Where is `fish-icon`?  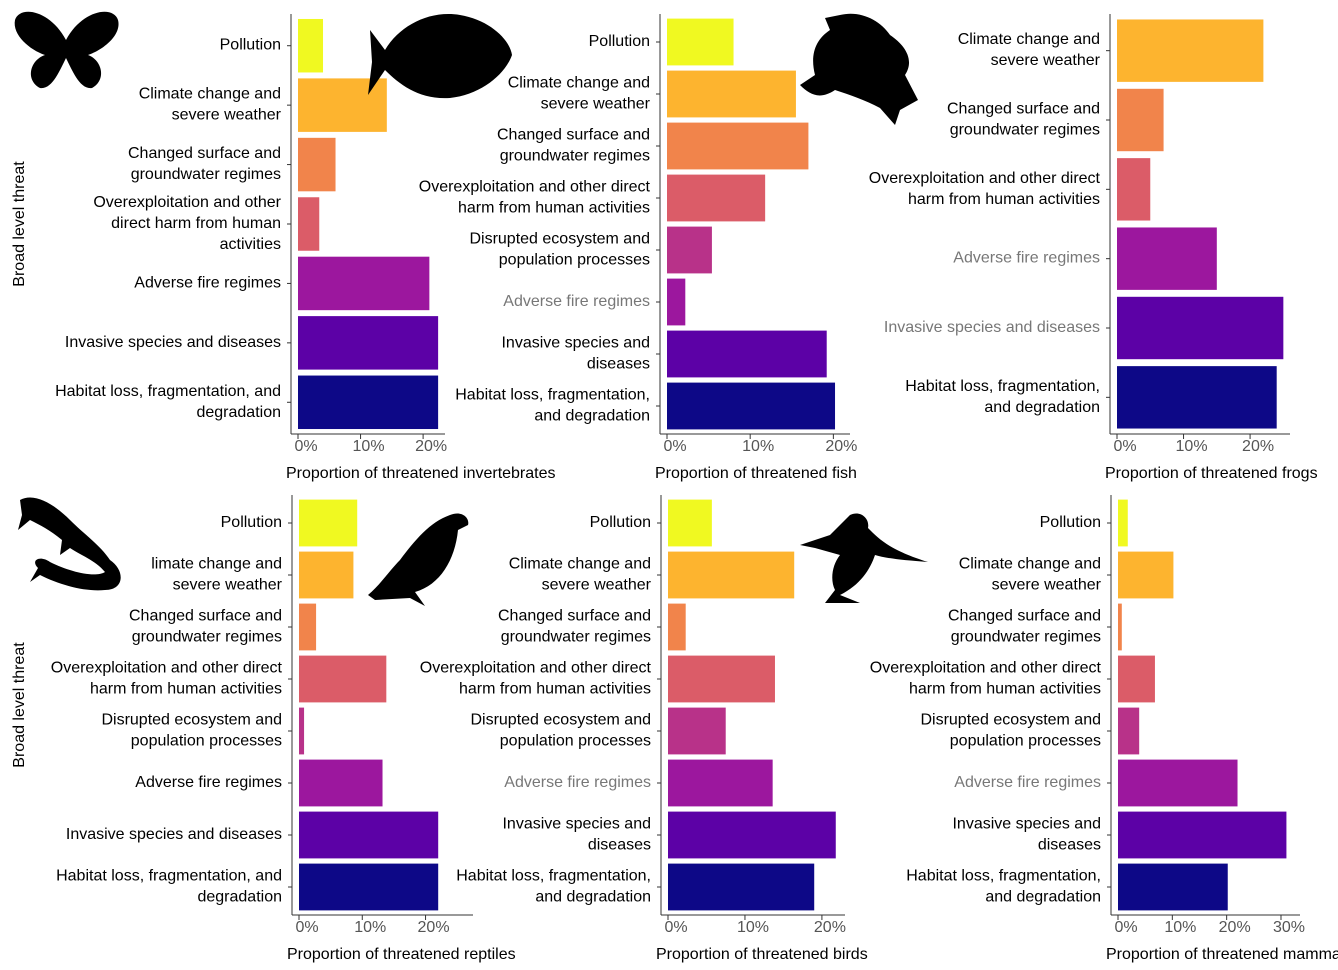 fish-icon is located at coordinates (440, 56).